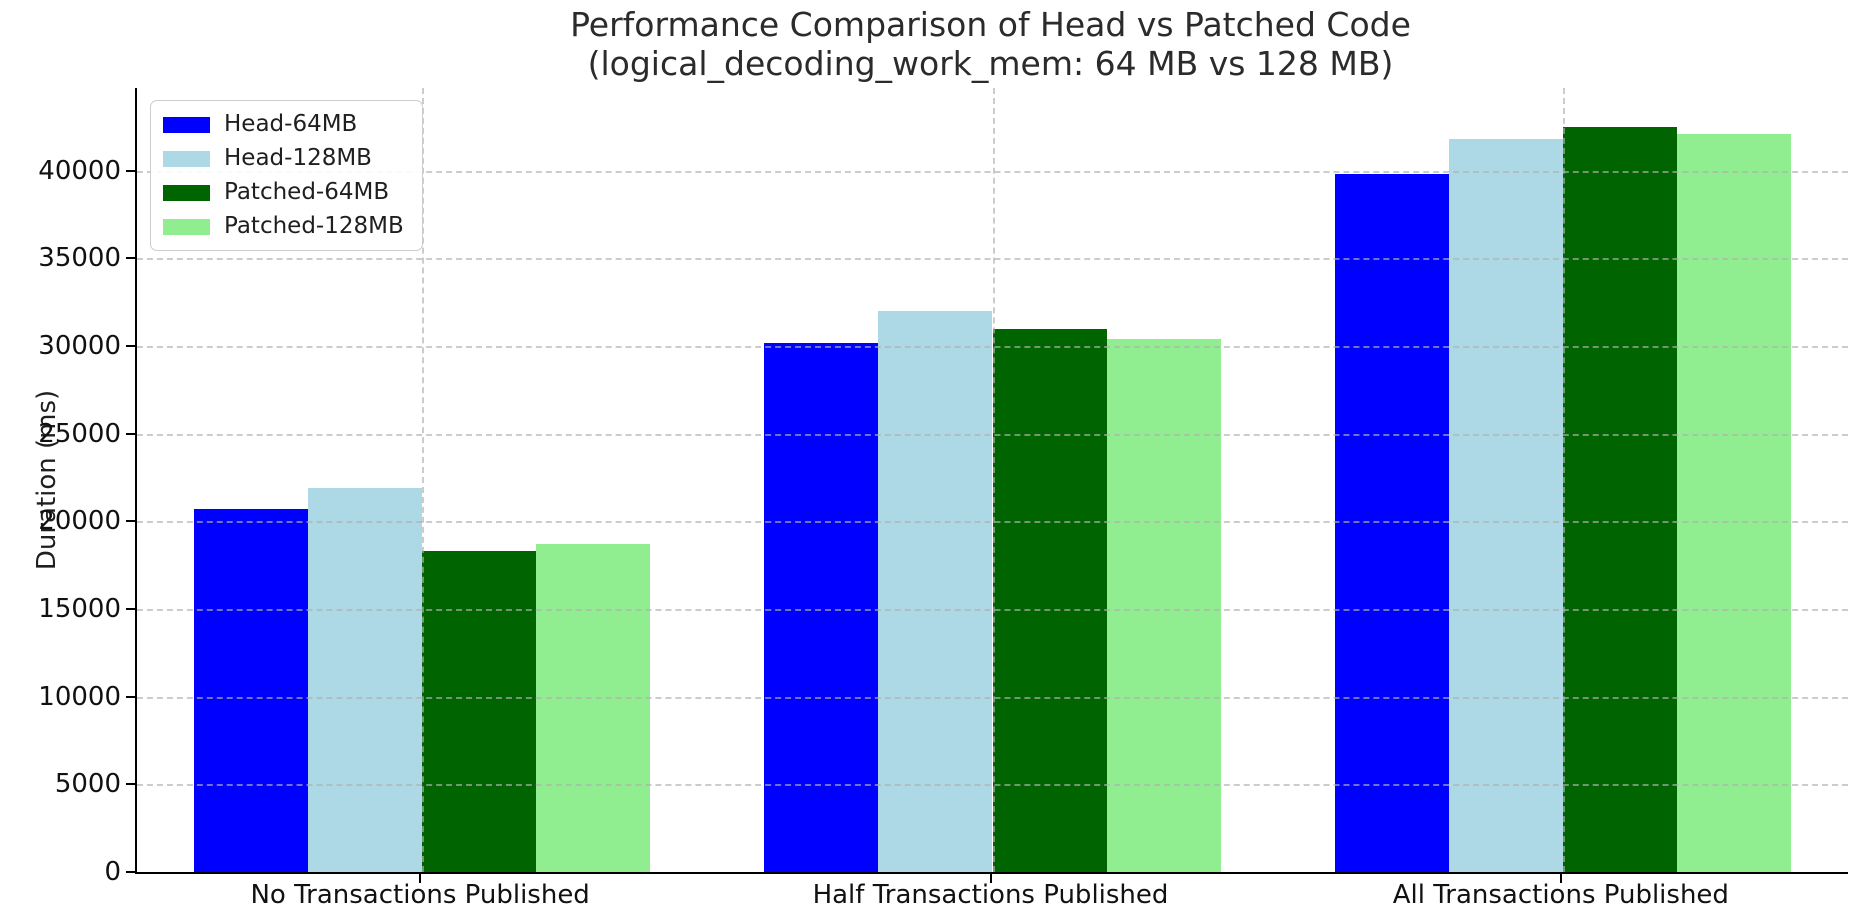 The width and height of the screenshot is (1858, 910). What do you see at coordinates (186, 124) in the screenshot?
I see `legend-swatch-head-64mb` at bounding box center [186, 124].